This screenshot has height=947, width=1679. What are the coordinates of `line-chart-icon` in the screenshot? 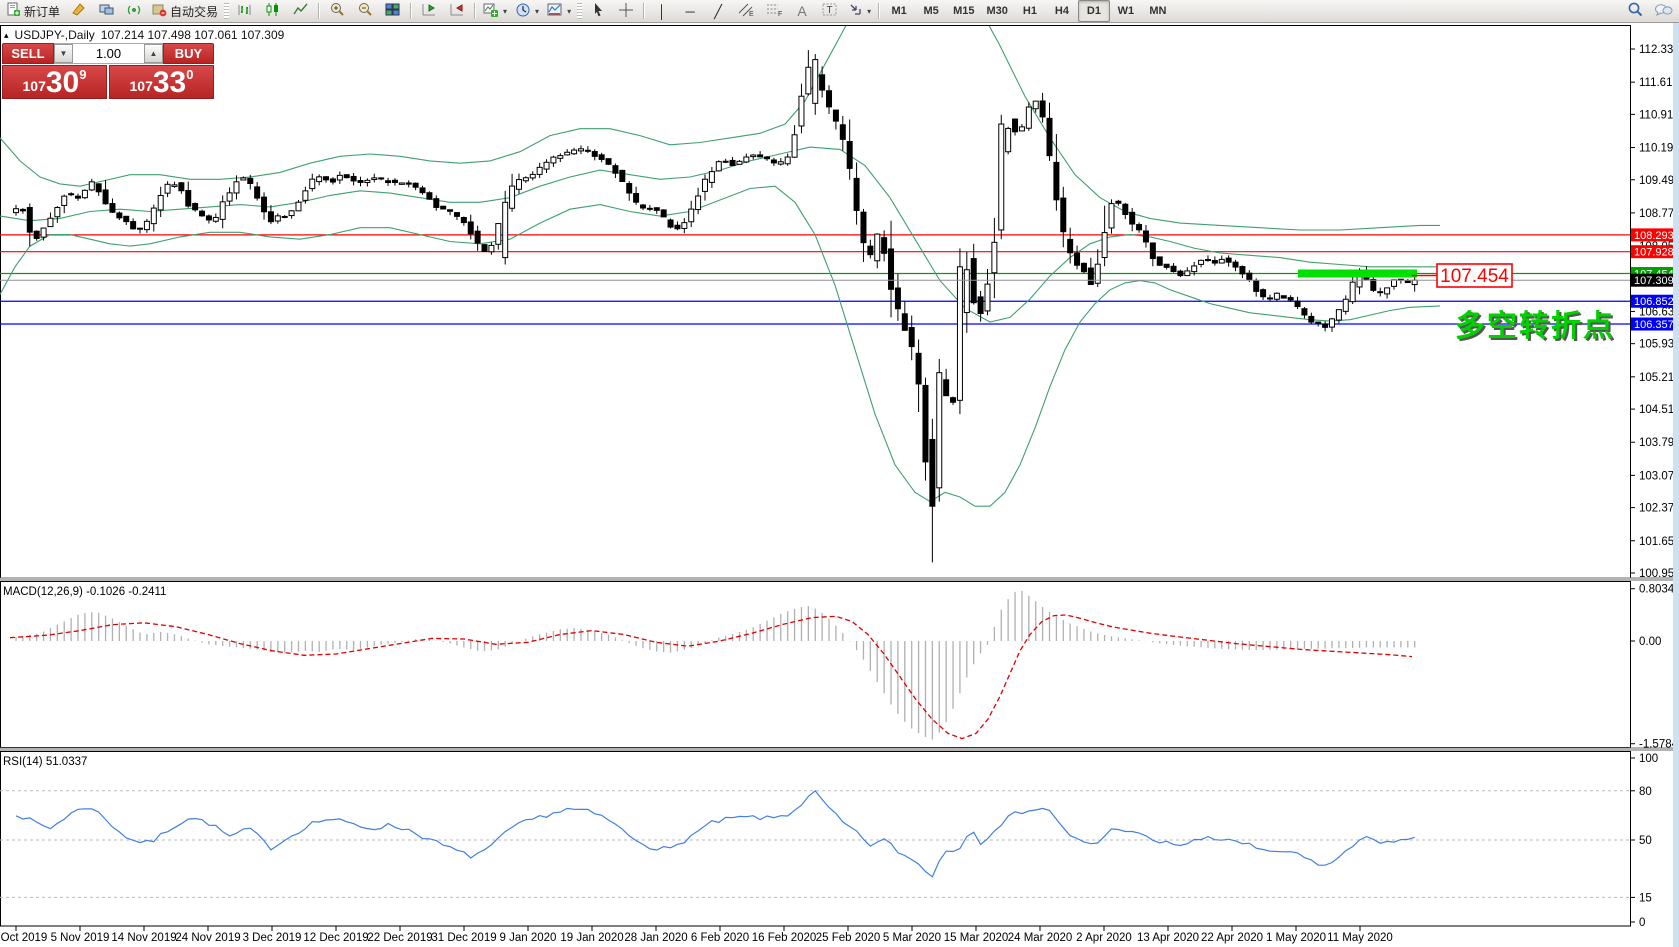 It's located at (301, 11).